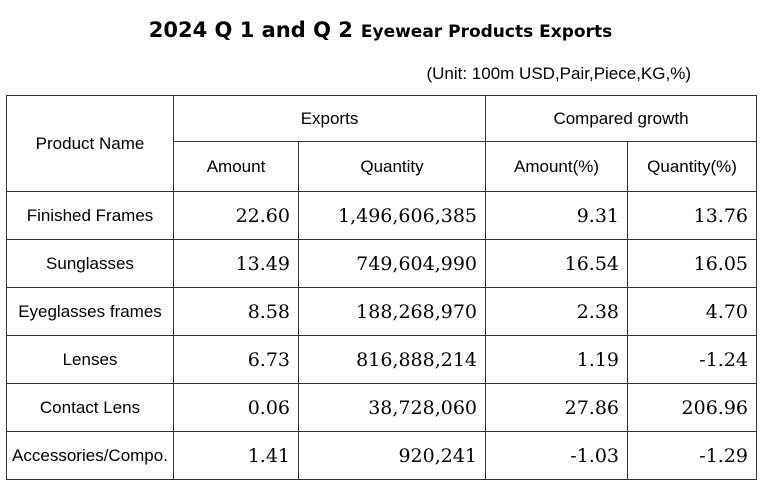 This screenshot has width=761, height=489. Describe the element at coordinates (90, 455) in the screenshot. I see `product-name-cell: Accessories/Compo.` at that location.